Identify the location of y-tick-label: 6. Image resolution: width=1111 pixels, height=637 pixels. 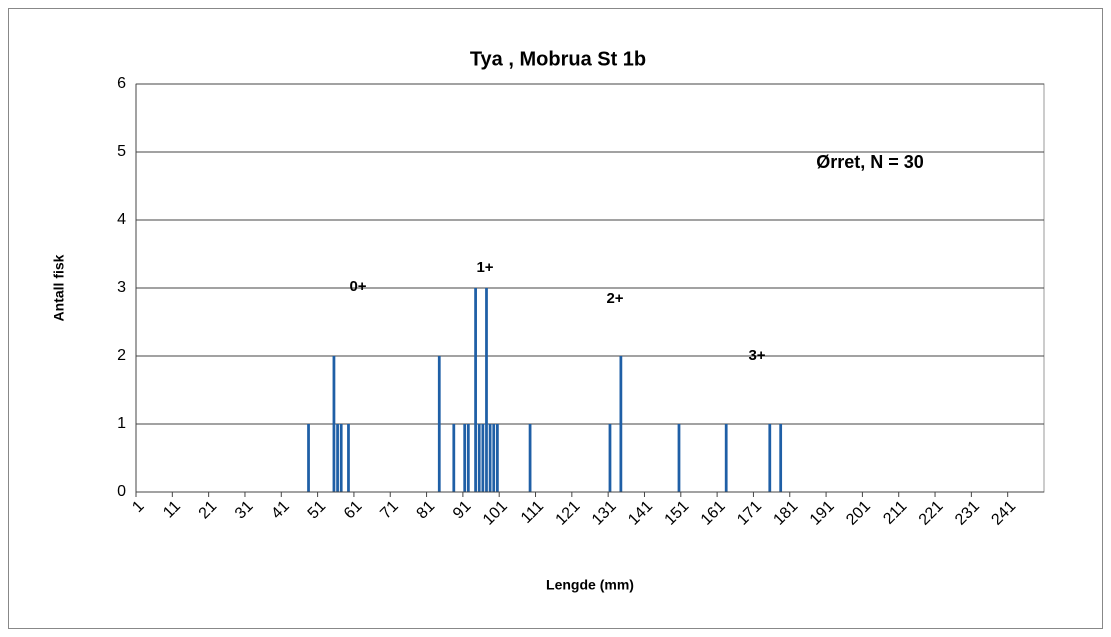
(121, 83).